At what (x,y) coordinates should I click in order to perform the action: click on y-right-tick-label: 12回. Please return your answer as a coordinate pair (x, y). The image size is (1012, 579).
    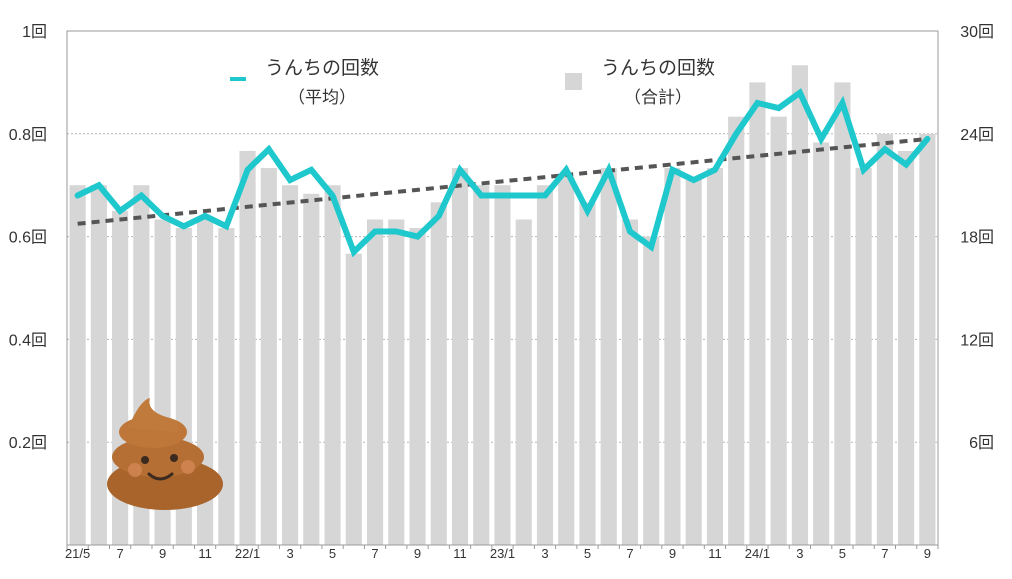
    Looking at the image, I should click on (977, 340).